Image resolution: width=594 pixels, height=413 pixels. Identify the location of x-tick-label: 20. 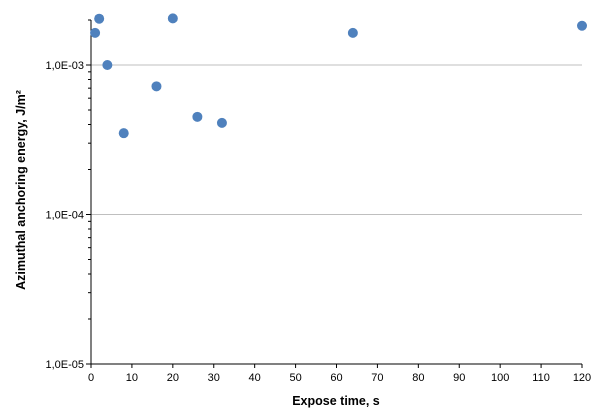
(173, 378).